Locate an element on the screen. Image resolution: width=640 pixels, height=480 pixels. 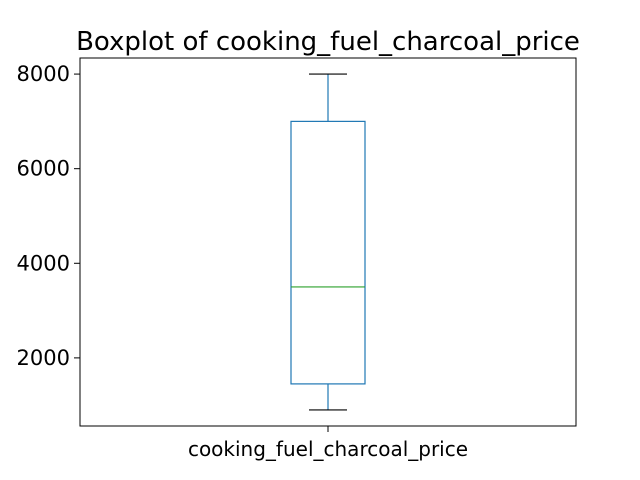
y-tick-label: 8000 is located at coordinates (43, 74).